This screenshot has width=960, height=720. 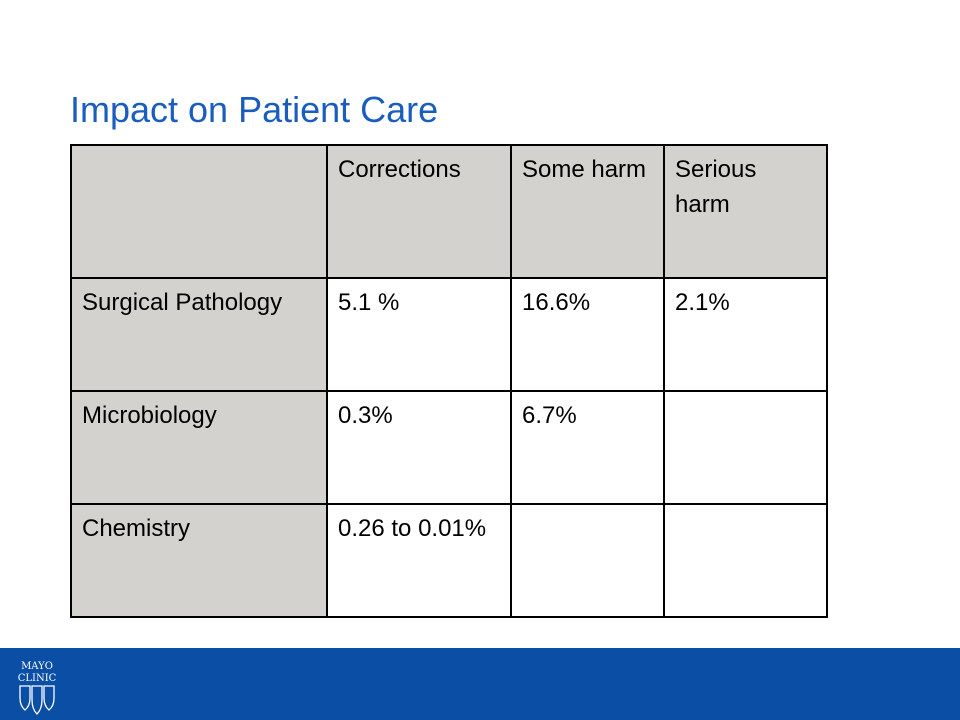 I want to click on logo-text-line1: MAYO, so click(x=37, y=666).